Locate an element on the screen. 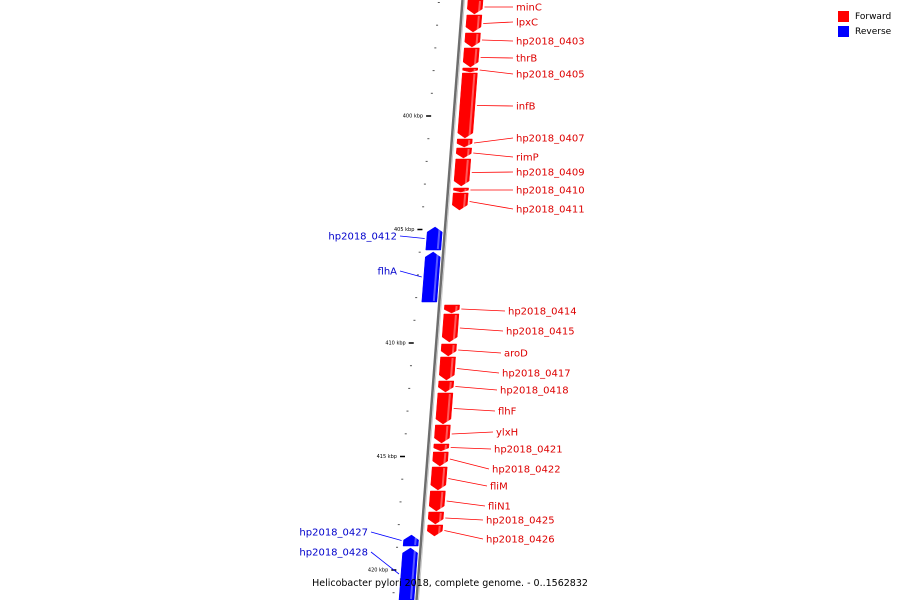 This screenshot has width=900, height=600. gene-label: hp2018_0425 is located at coordinates (520, 521).